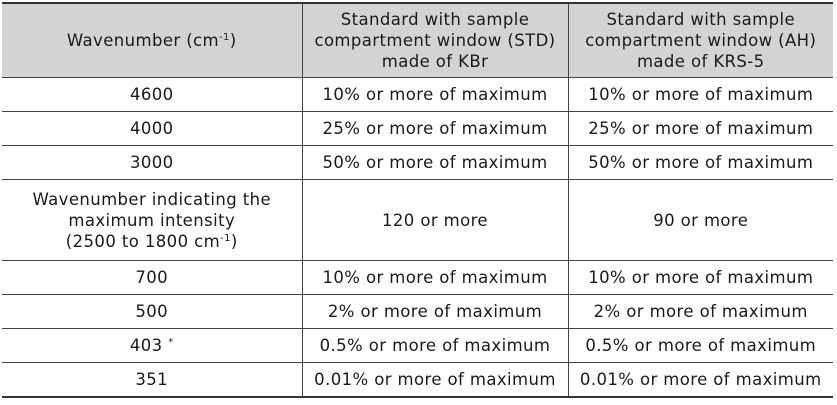  What do you see at coordinates (152, 128) in the screenshot?
I see `cell-wavenumber: 4000` at bounding box center [152, 128].